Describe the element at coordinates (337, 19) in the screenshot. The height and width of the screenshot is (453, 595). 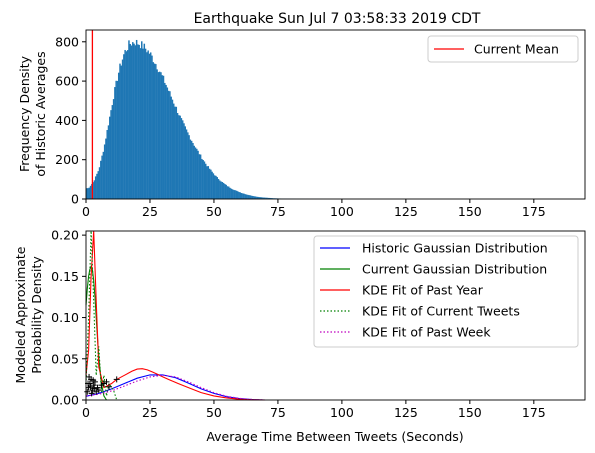
I see `chart-title: Earthquake Sun Jul 7 03:58:33 2019 CDT` at that location.